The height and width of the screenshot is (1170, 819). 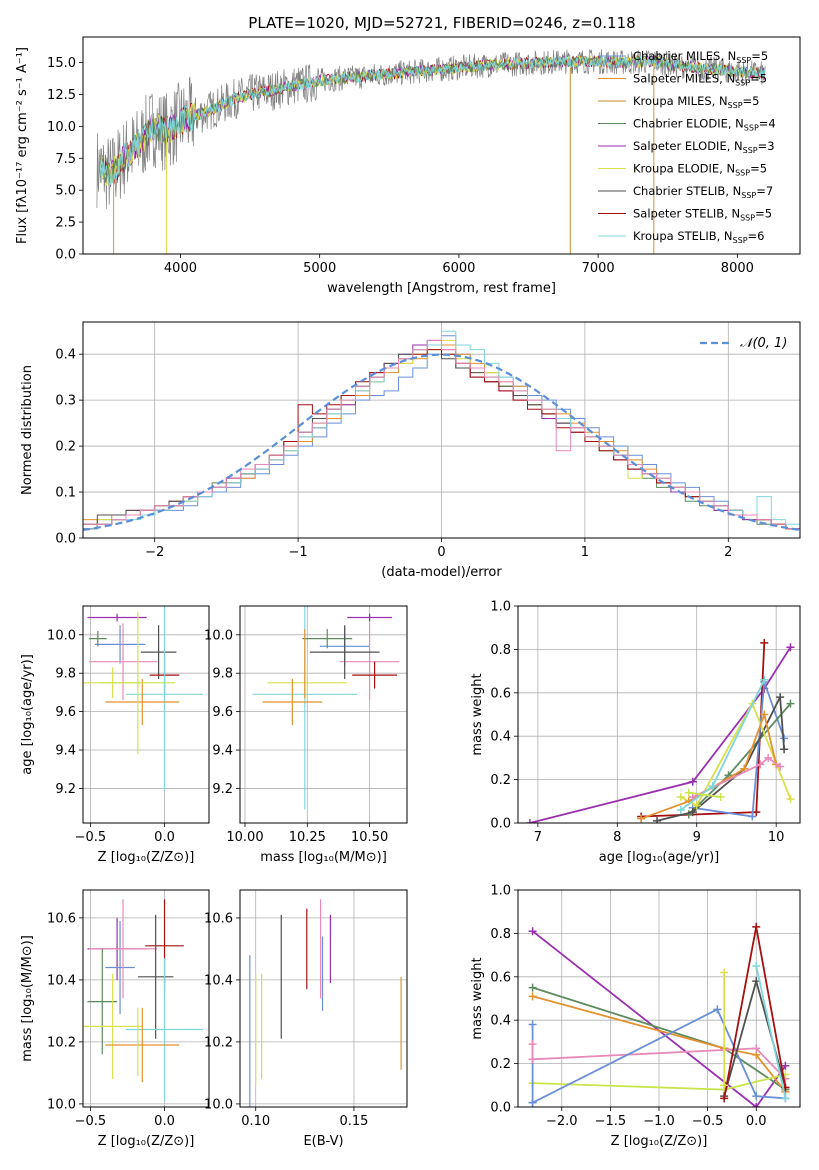 I want to click on x-tick-label: 0.15, so click(x=353, y=1121).